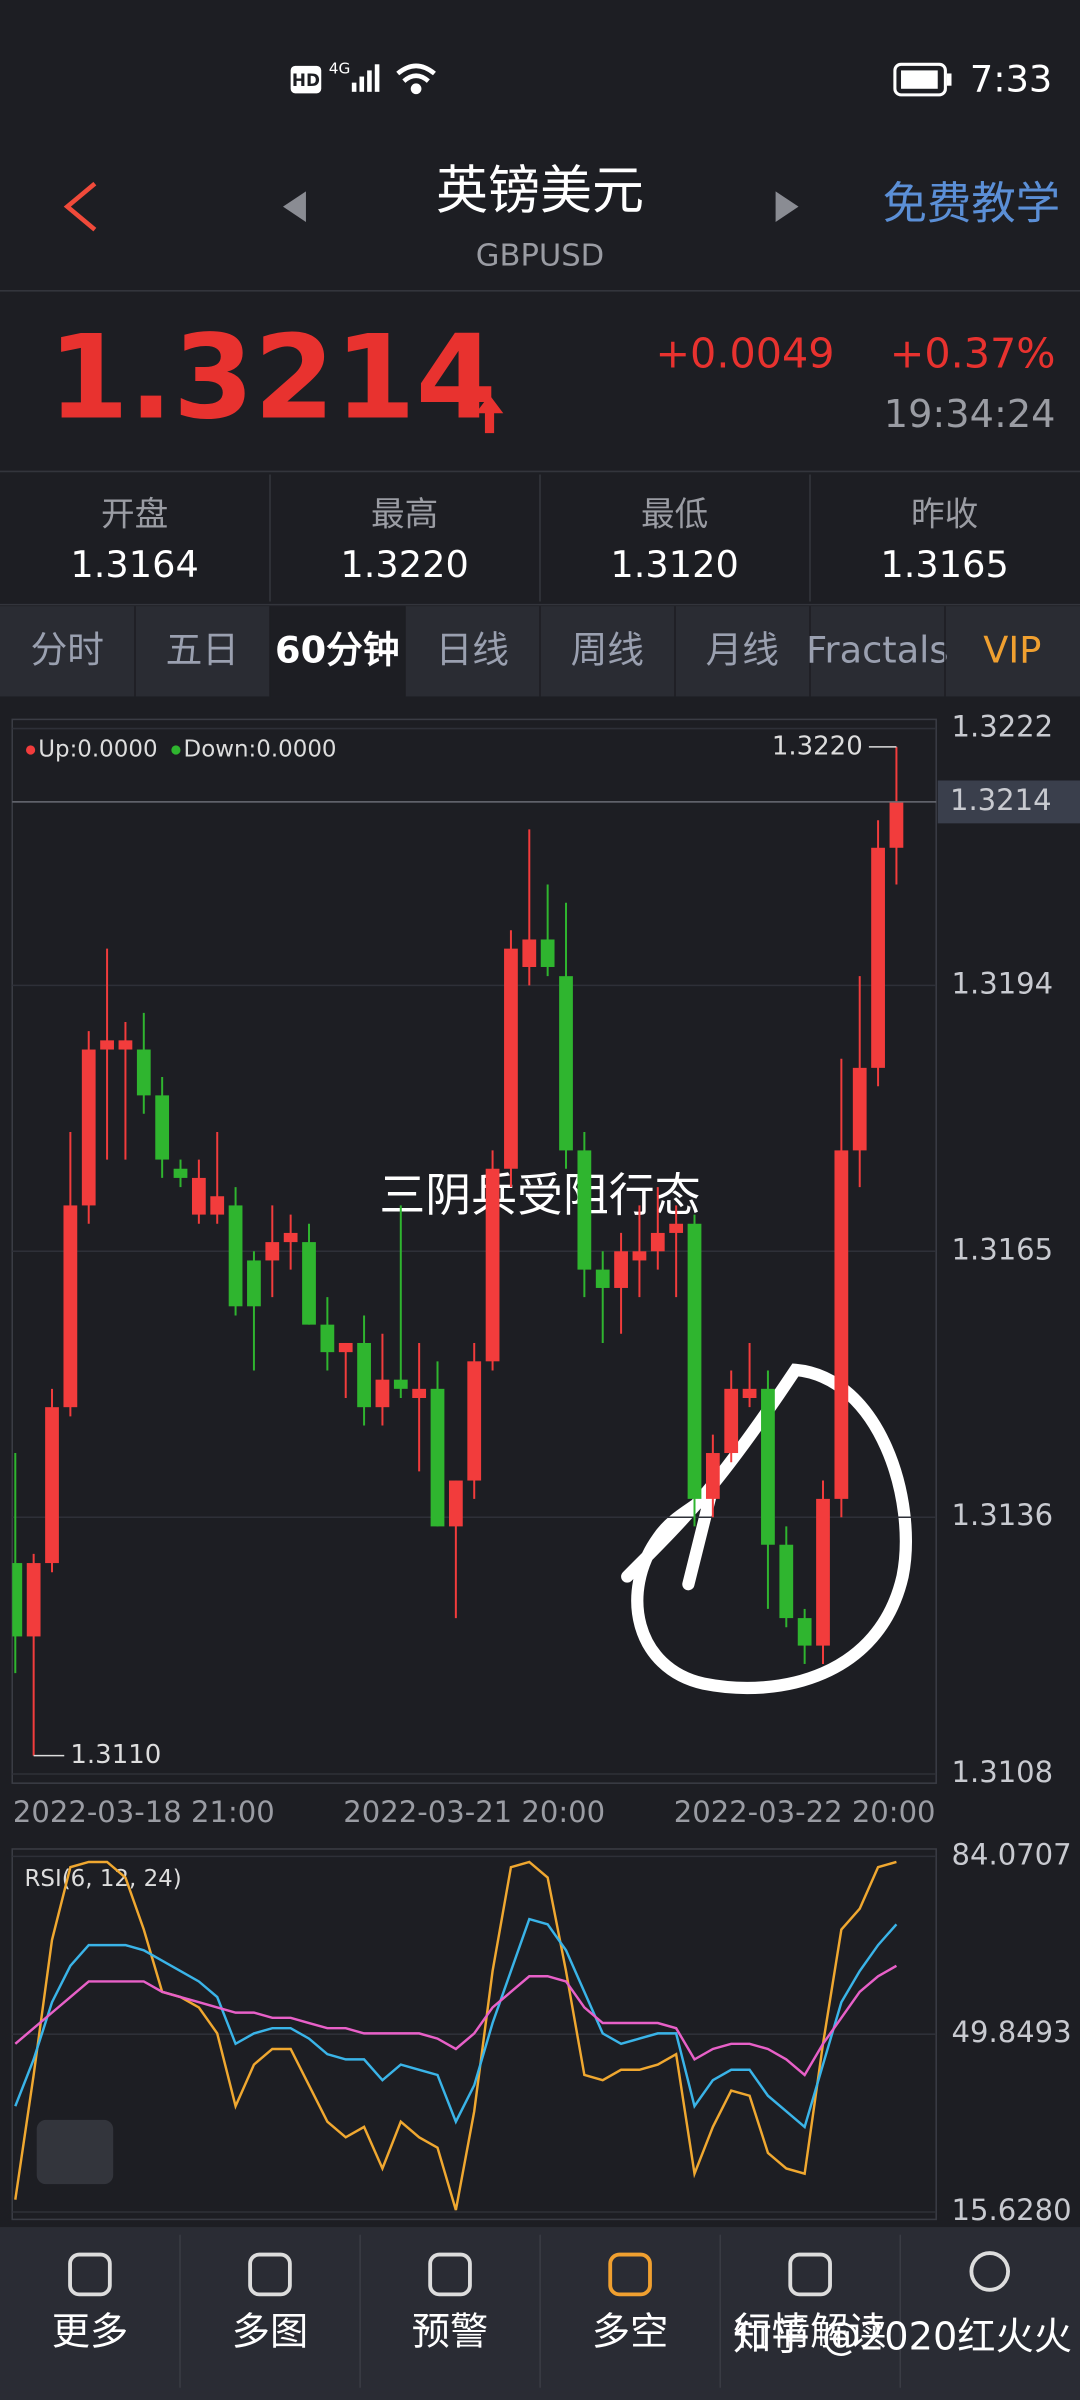  I want to click on stat-label: 最高, so click(404, 513).